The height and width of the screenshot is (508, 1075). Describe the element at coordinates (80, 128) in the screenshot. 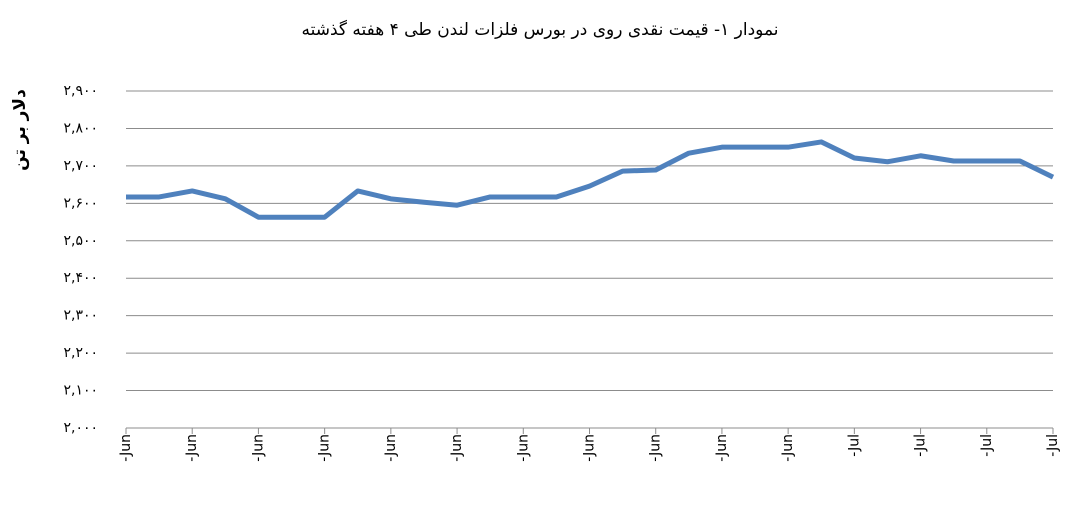

I see `y-tick-label: ۲,۸۰۰` at that location.